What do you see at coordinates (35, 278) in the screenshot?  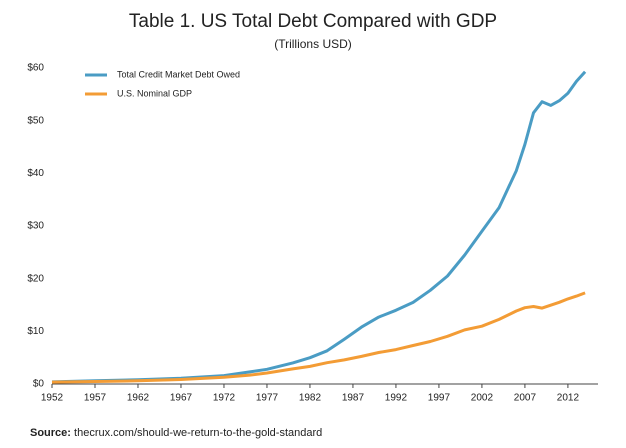 I see `y-tick-label: $20` at bounding box center [35, 278].